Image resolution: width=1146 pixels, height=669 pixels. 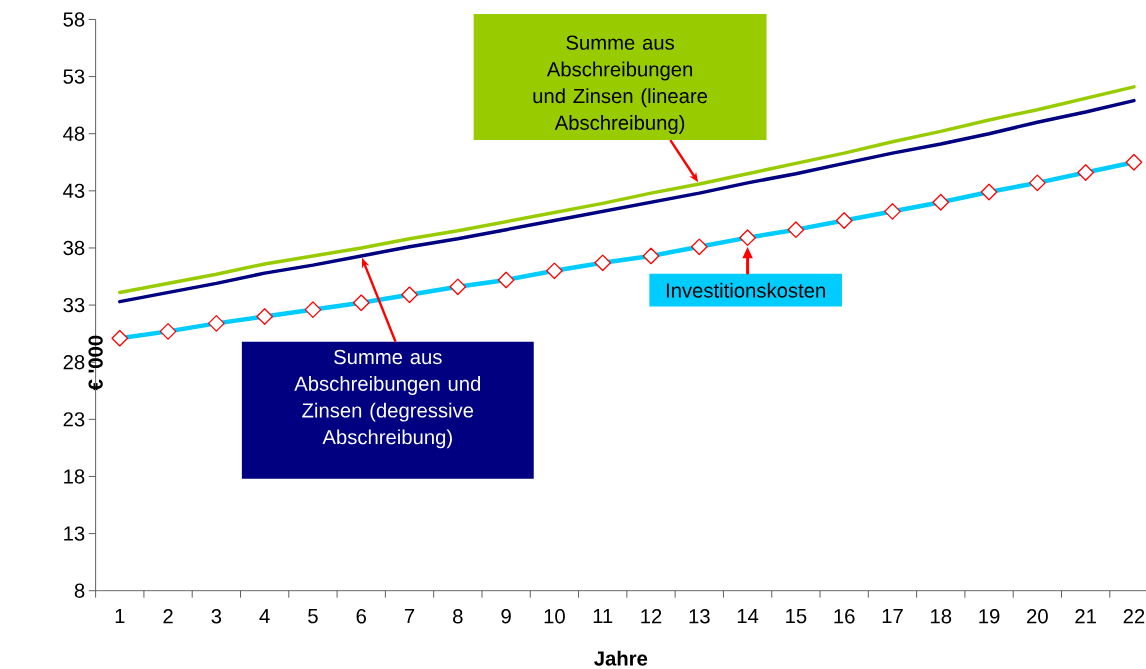 What do you see at coordinates (264, 616) in the screenshot?
I see `x-tick-label: 4` at bounding box center [264, 616].